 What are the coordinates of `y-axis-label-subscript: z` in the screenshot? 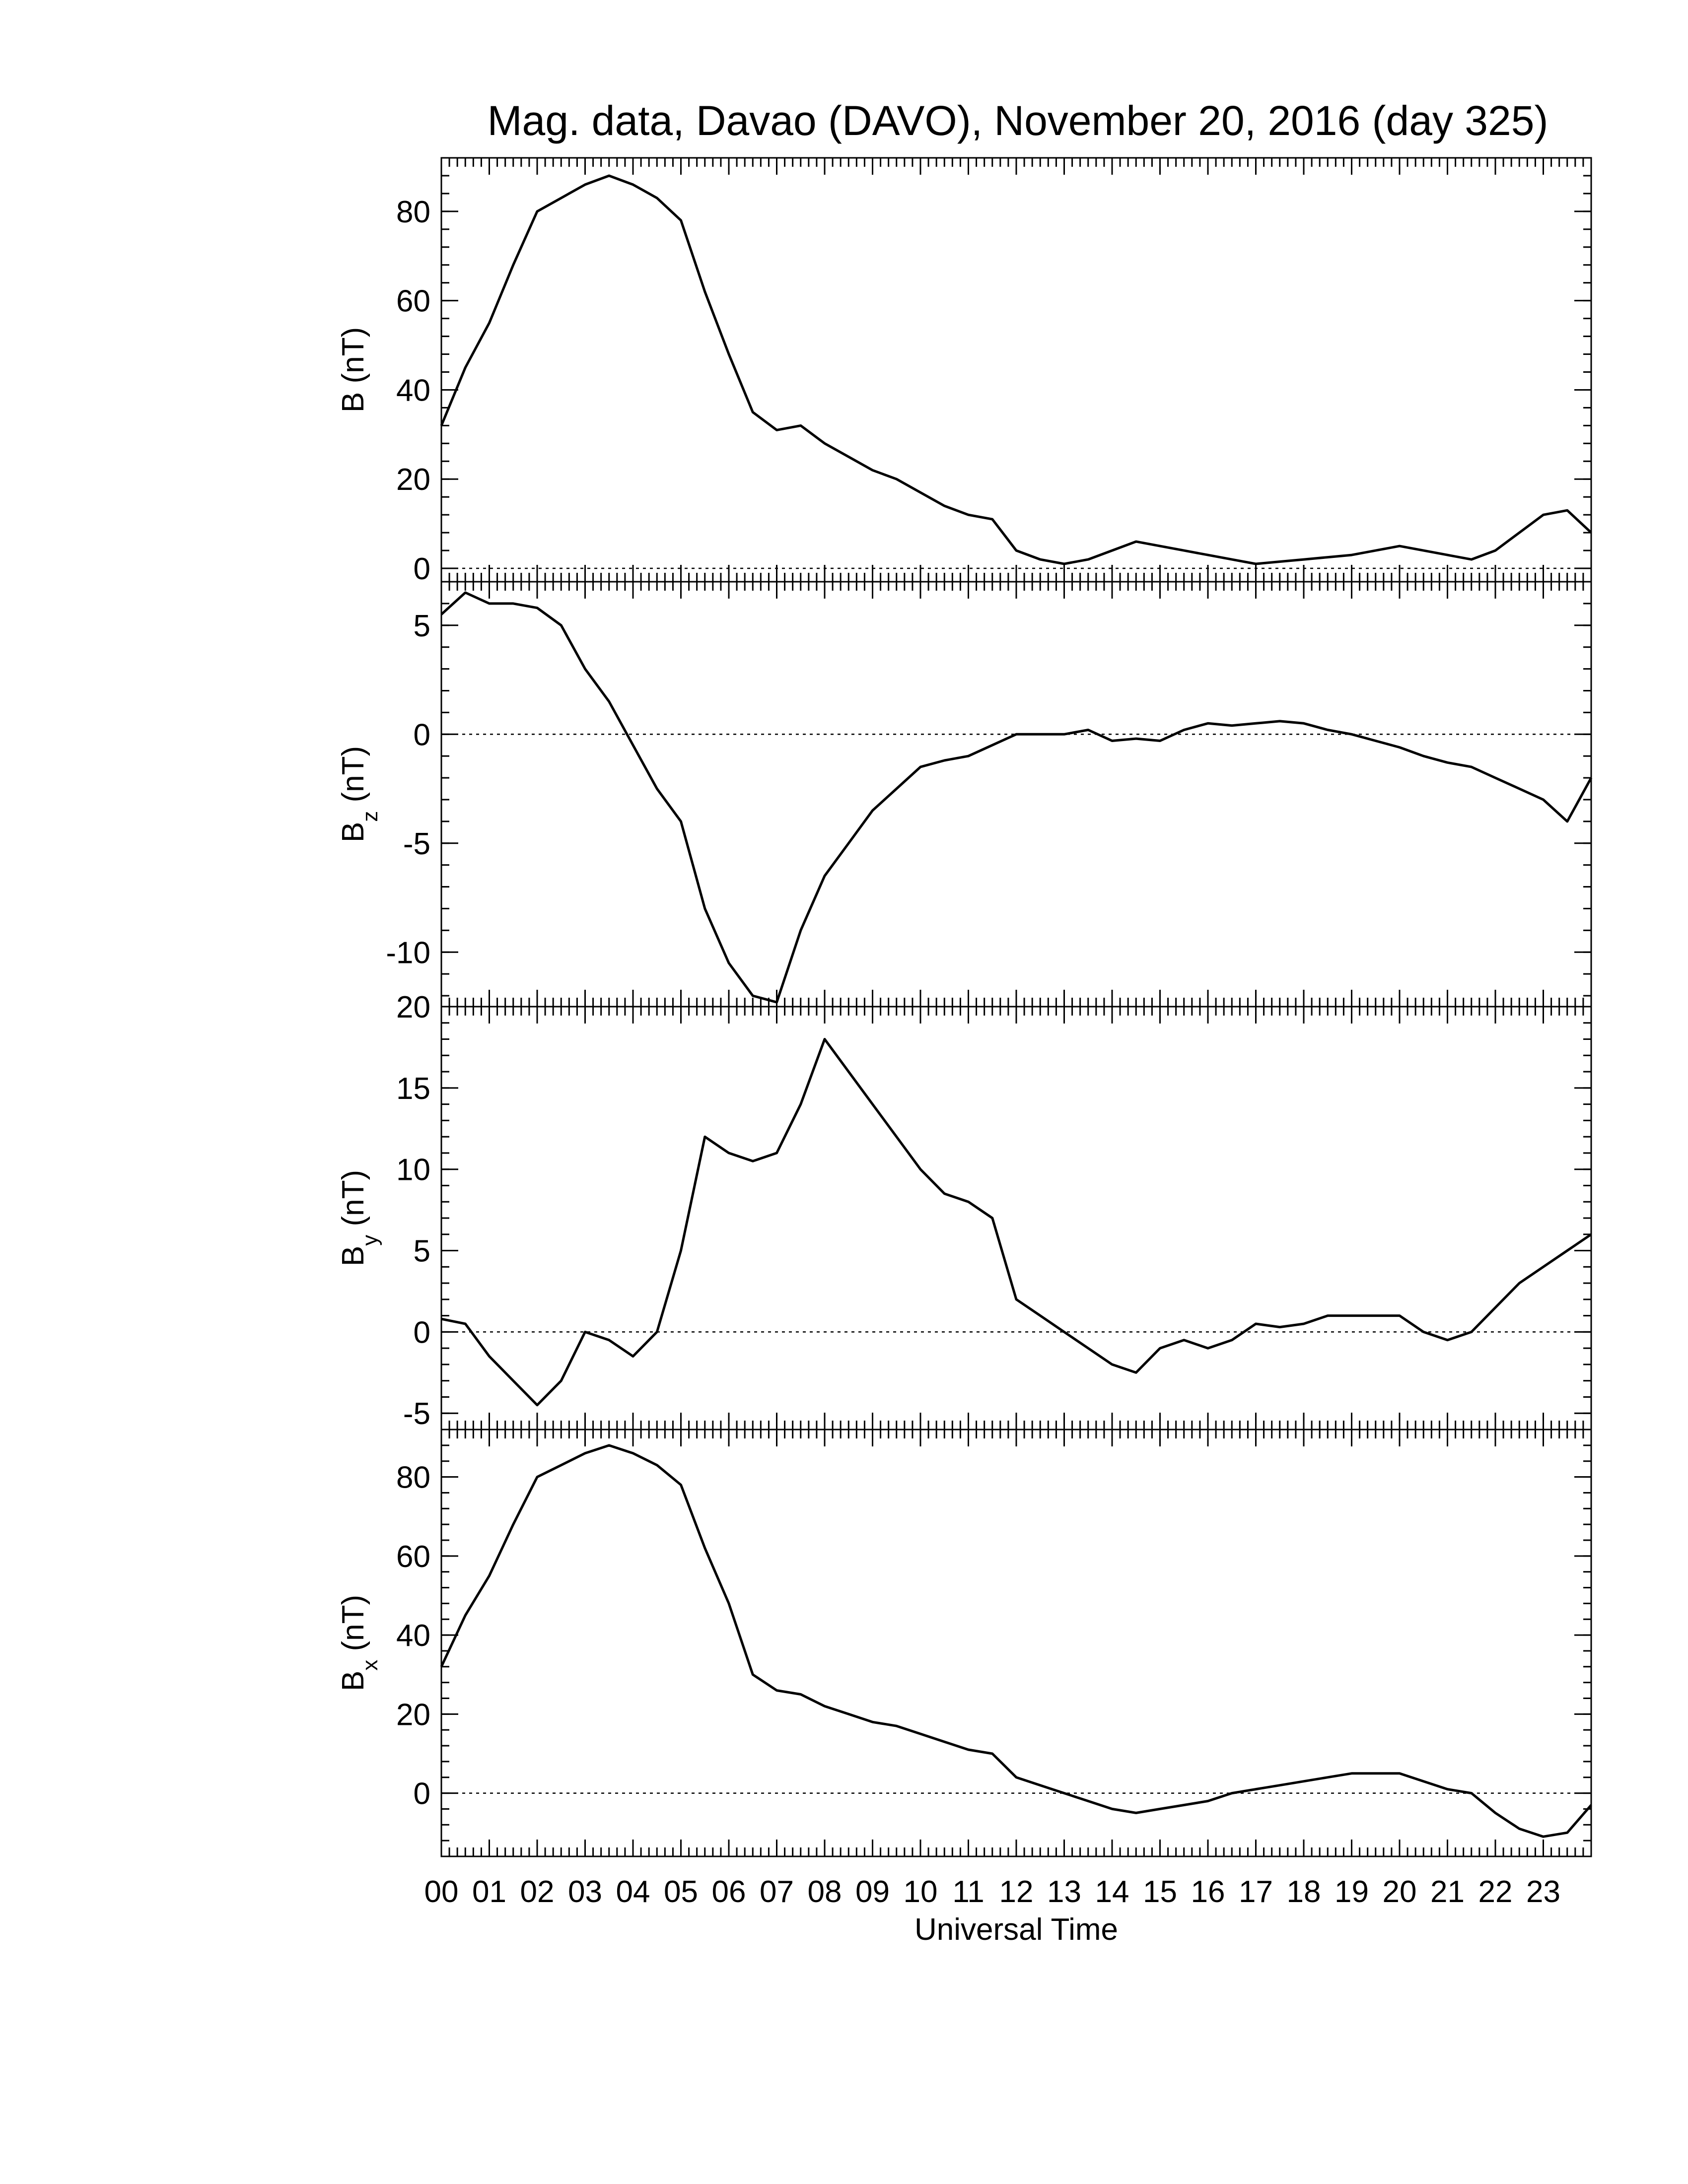 It's located at (370, 816).